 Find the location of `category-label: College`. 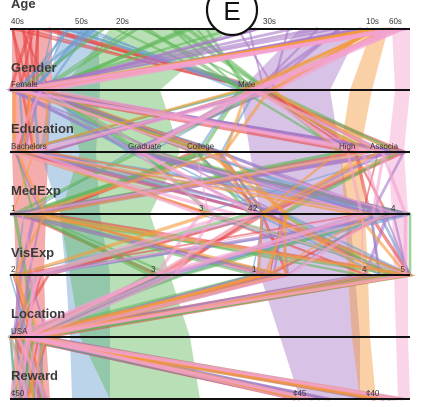

category-label: College is located at coordinates (201, 146).